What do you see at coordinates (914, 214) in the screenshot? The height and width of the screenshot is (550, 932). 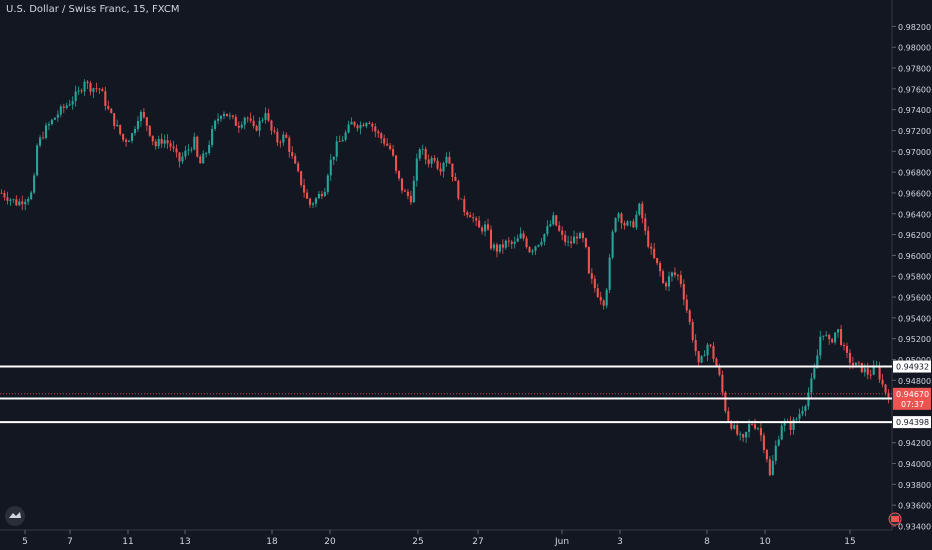 I see `y-tick-label: 0.96400` at bounding box center [914, 214].